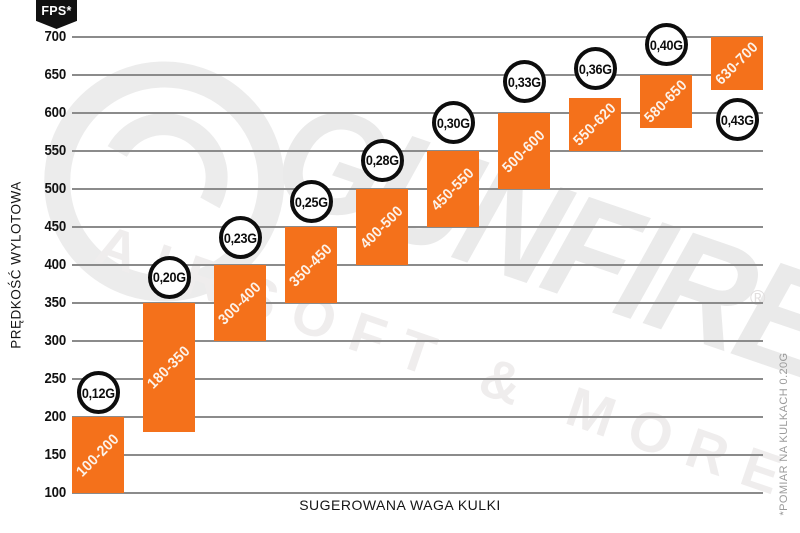 The image size is (800, 533). What do you see at coordinates (55, 188) in the screenshot?
I see `y-tick-label-500: 500` at bounding box center [55, 188].